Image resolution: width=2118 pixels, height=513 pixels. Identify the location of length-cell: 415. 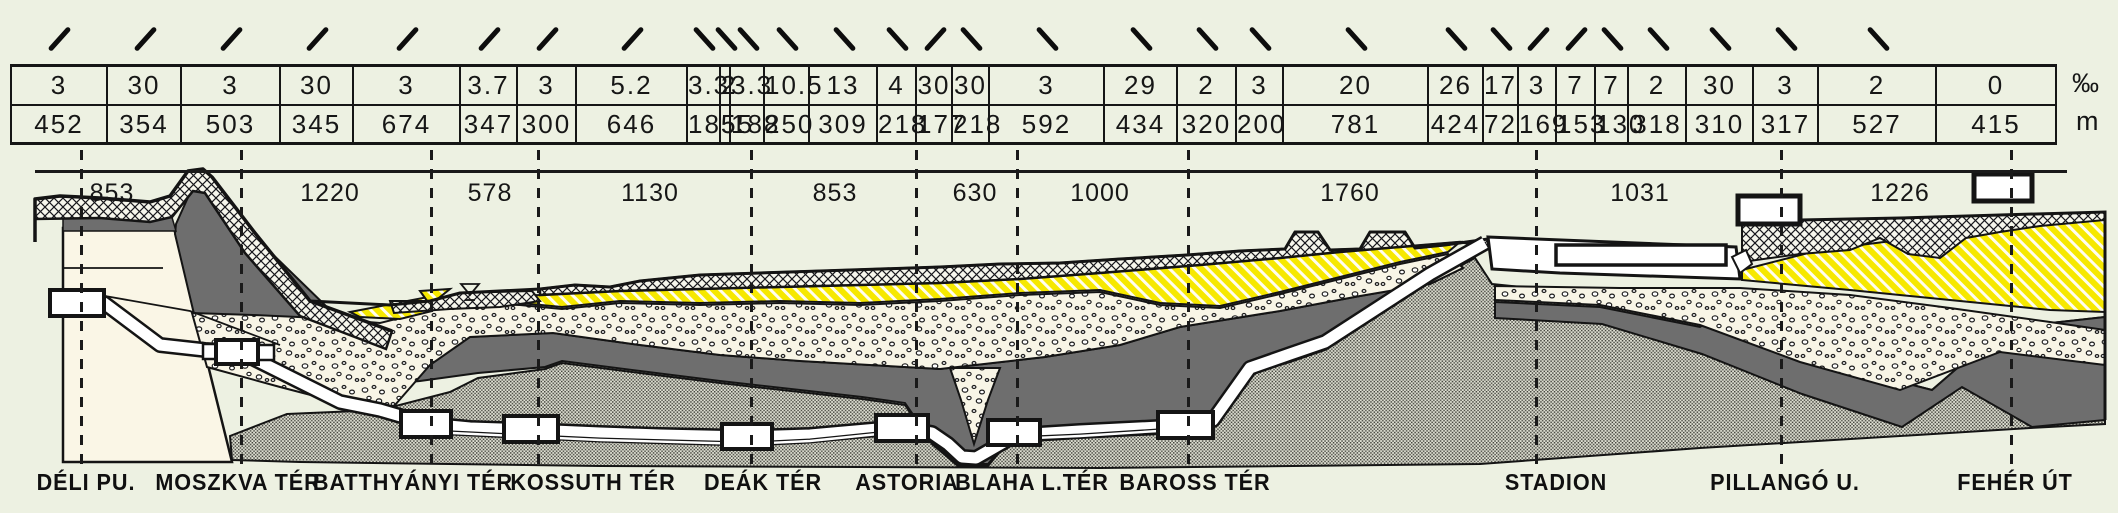
(1997, 124).